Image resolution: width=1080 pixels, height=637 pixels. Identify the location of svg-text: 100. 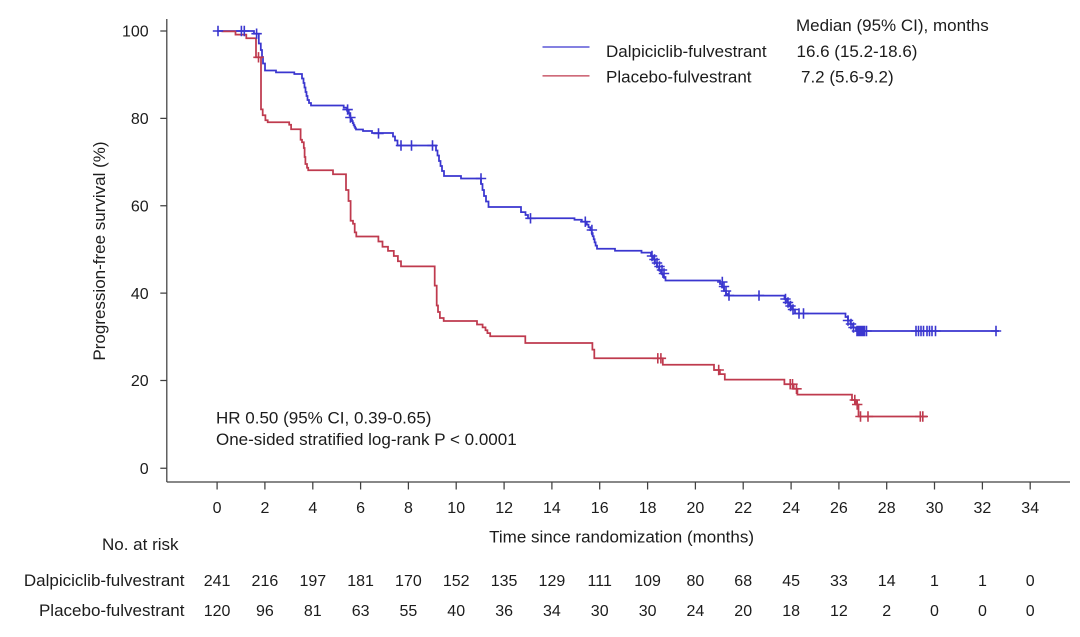
(135, 32).